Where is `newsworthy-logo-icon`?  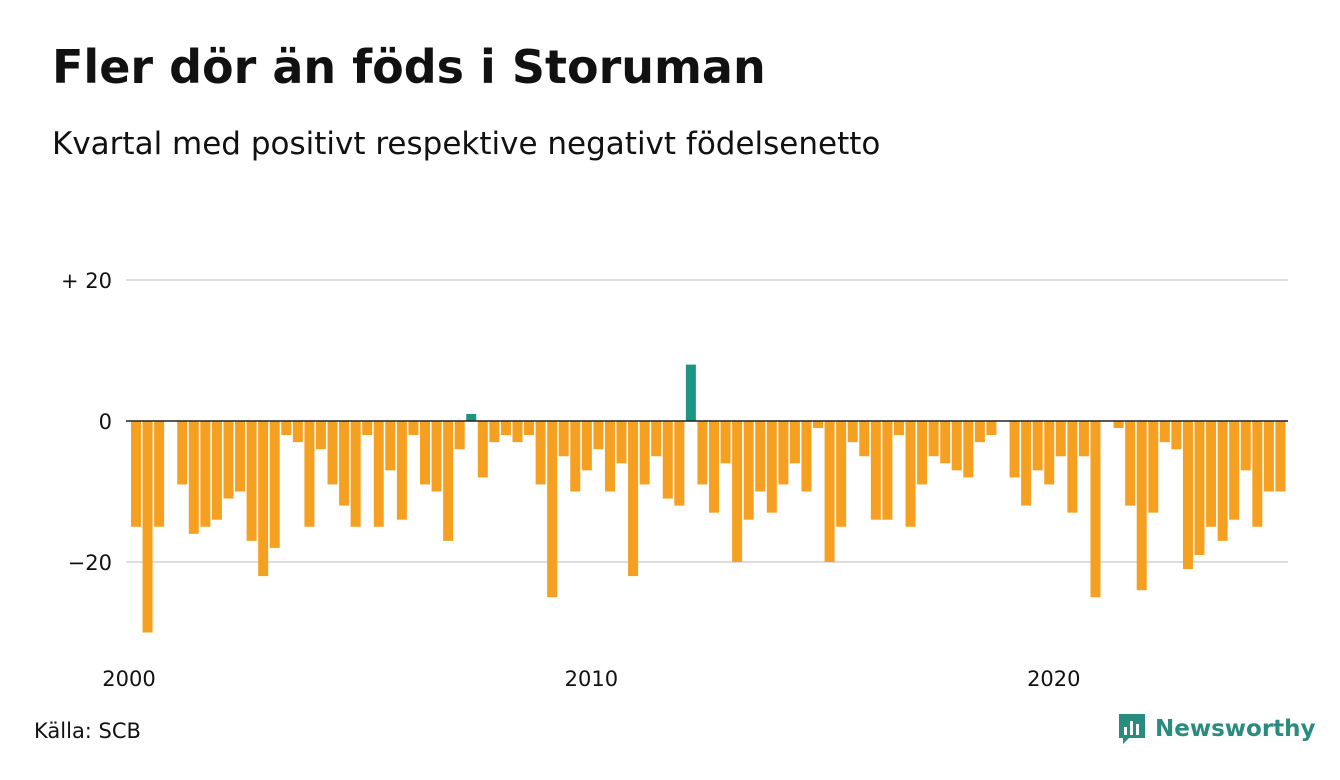 newsworthy-logo-icon is located at coordinates (1132, 729).